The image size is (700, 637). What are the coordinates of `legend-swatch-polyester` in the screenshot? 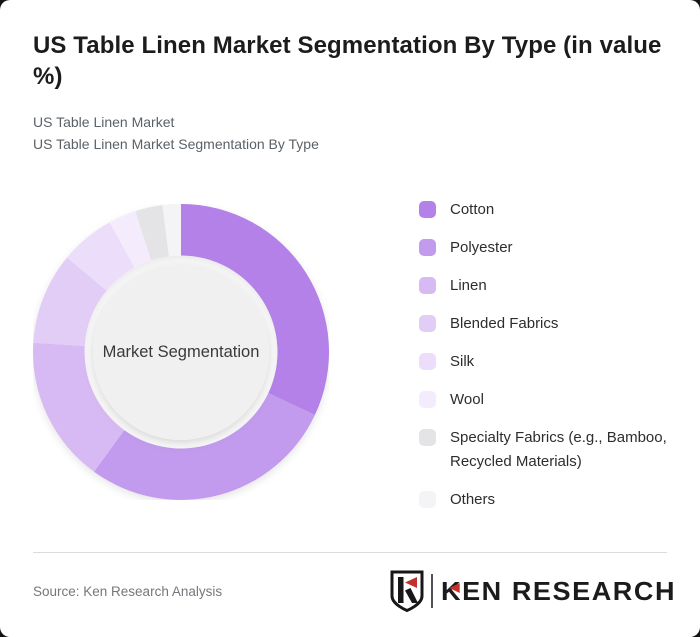 It's located at (427, 247).